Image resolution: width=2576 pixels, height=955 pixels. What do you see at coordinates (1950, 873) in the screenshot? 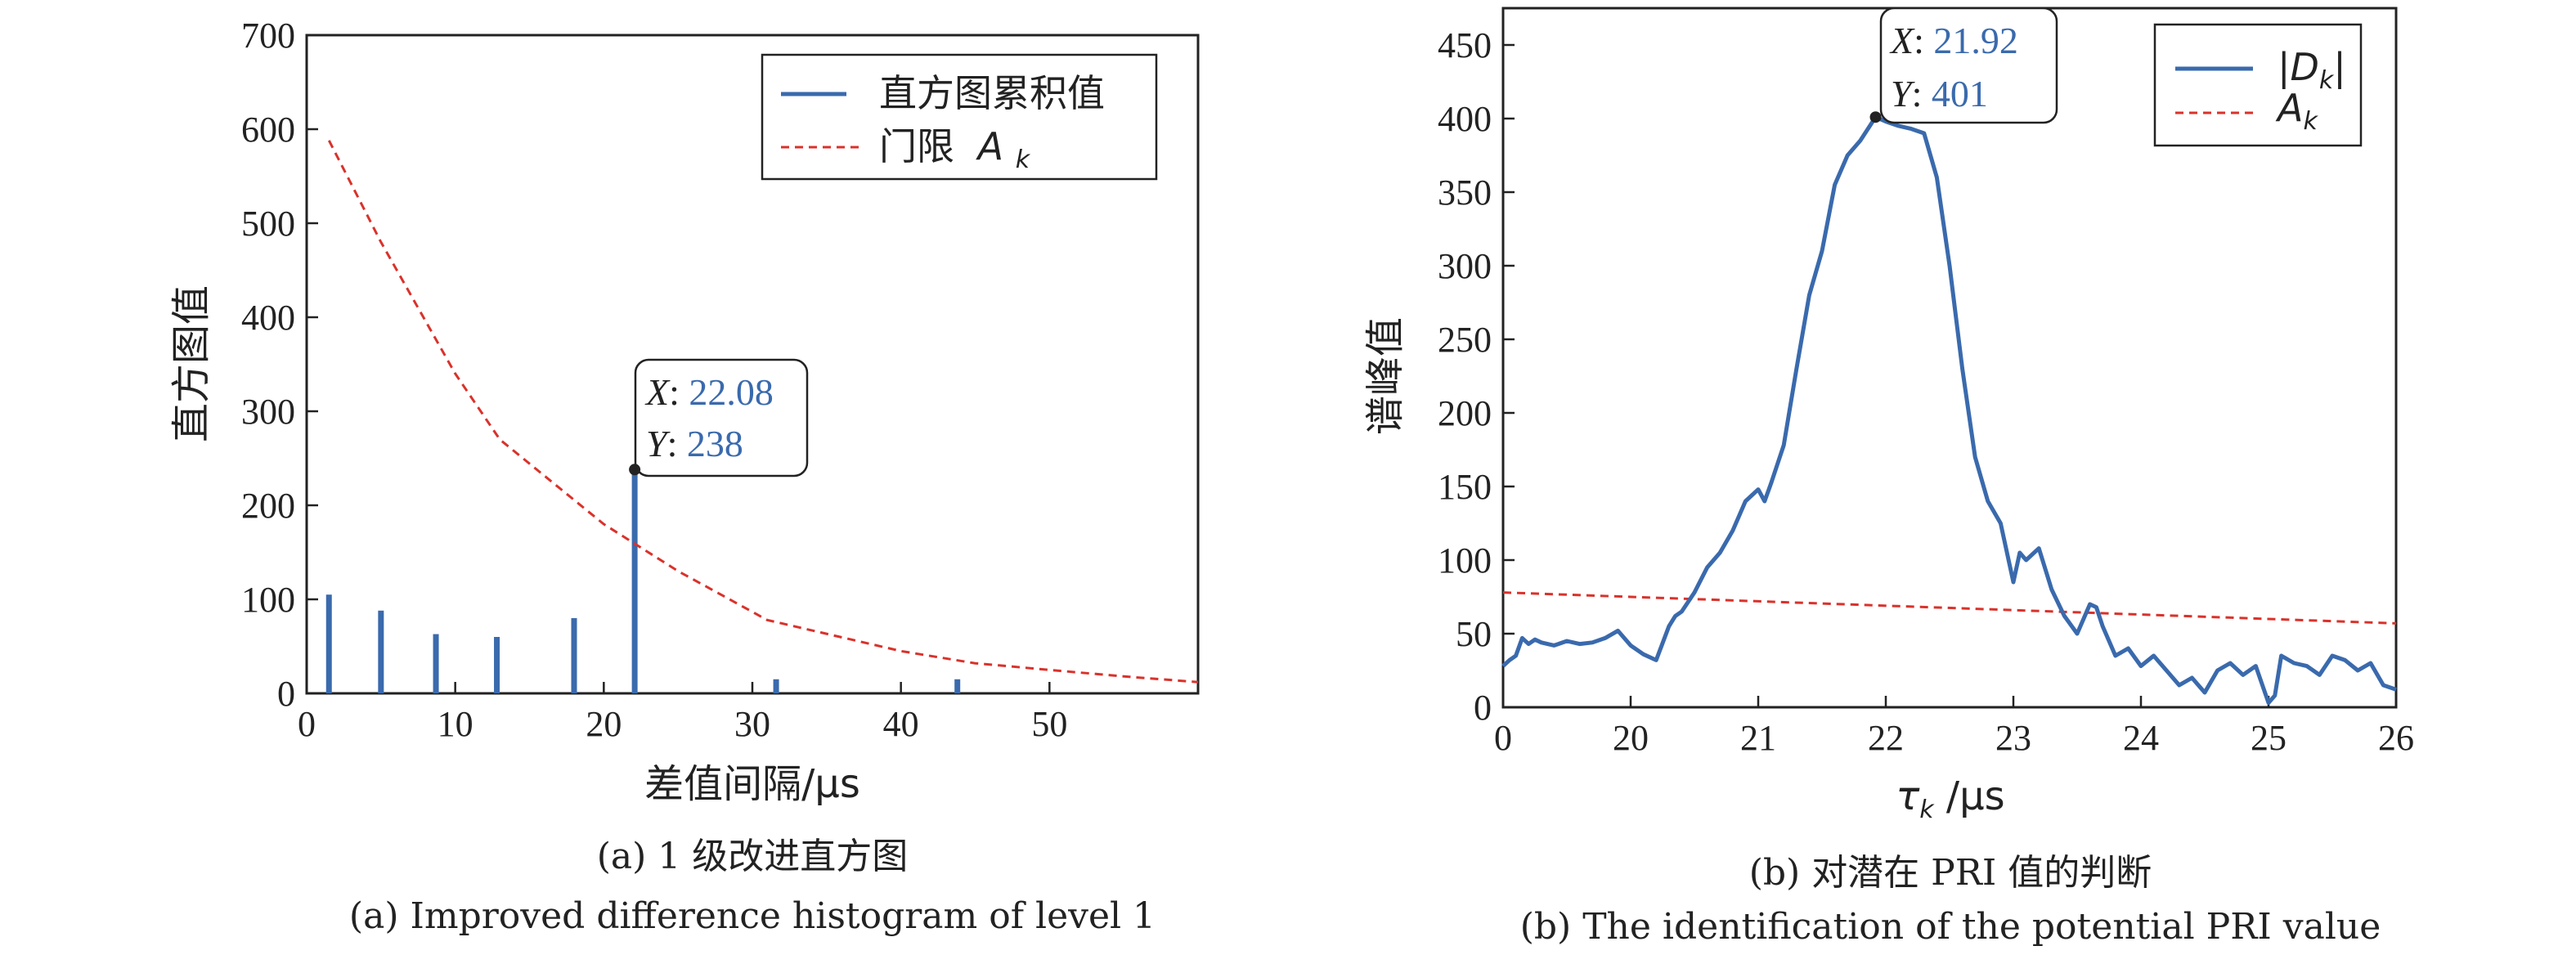
I see `chart-b-caption-cn: (b) 对潜在 PRI 值的判断` at bounding box center [1950, 873].